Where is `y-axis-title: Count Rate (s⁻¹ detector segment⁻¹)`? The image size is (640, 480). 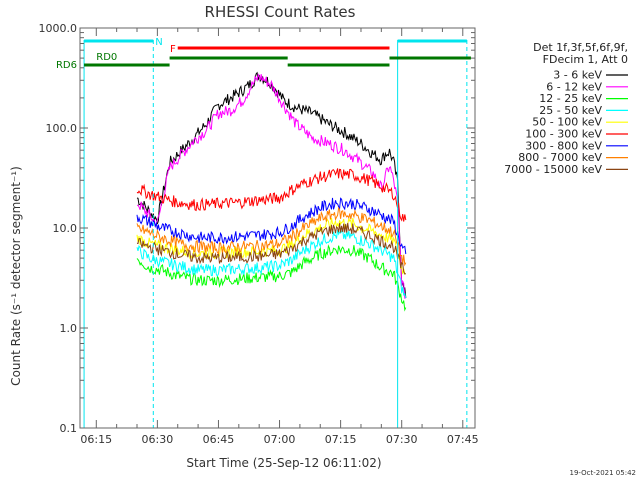 y-axis-title: Count Rate (s⁻¹ detector segment⁻¹) is located at coordinates (16, 276).